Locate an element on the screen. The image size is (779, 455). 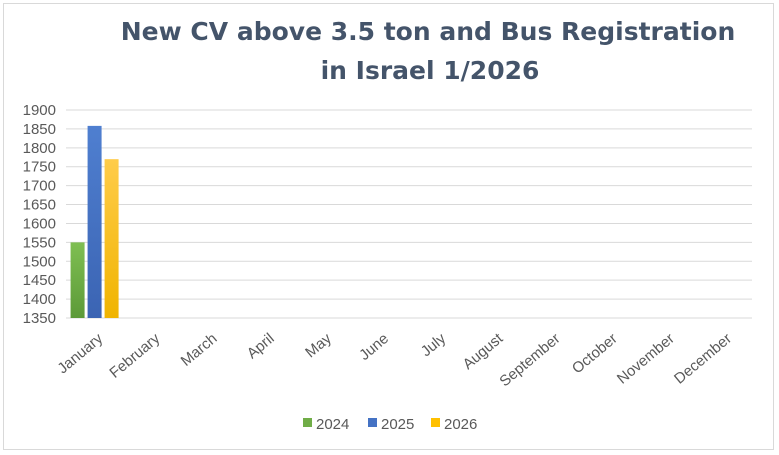
x-tick-label: March is located at coordinates (199, 350).